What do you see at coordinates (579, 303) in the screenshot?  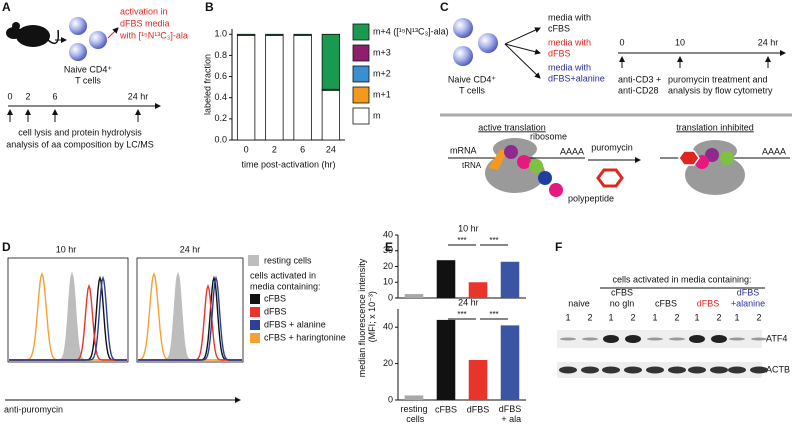 I see `group-label: naive` at bounding box center [579, 303].